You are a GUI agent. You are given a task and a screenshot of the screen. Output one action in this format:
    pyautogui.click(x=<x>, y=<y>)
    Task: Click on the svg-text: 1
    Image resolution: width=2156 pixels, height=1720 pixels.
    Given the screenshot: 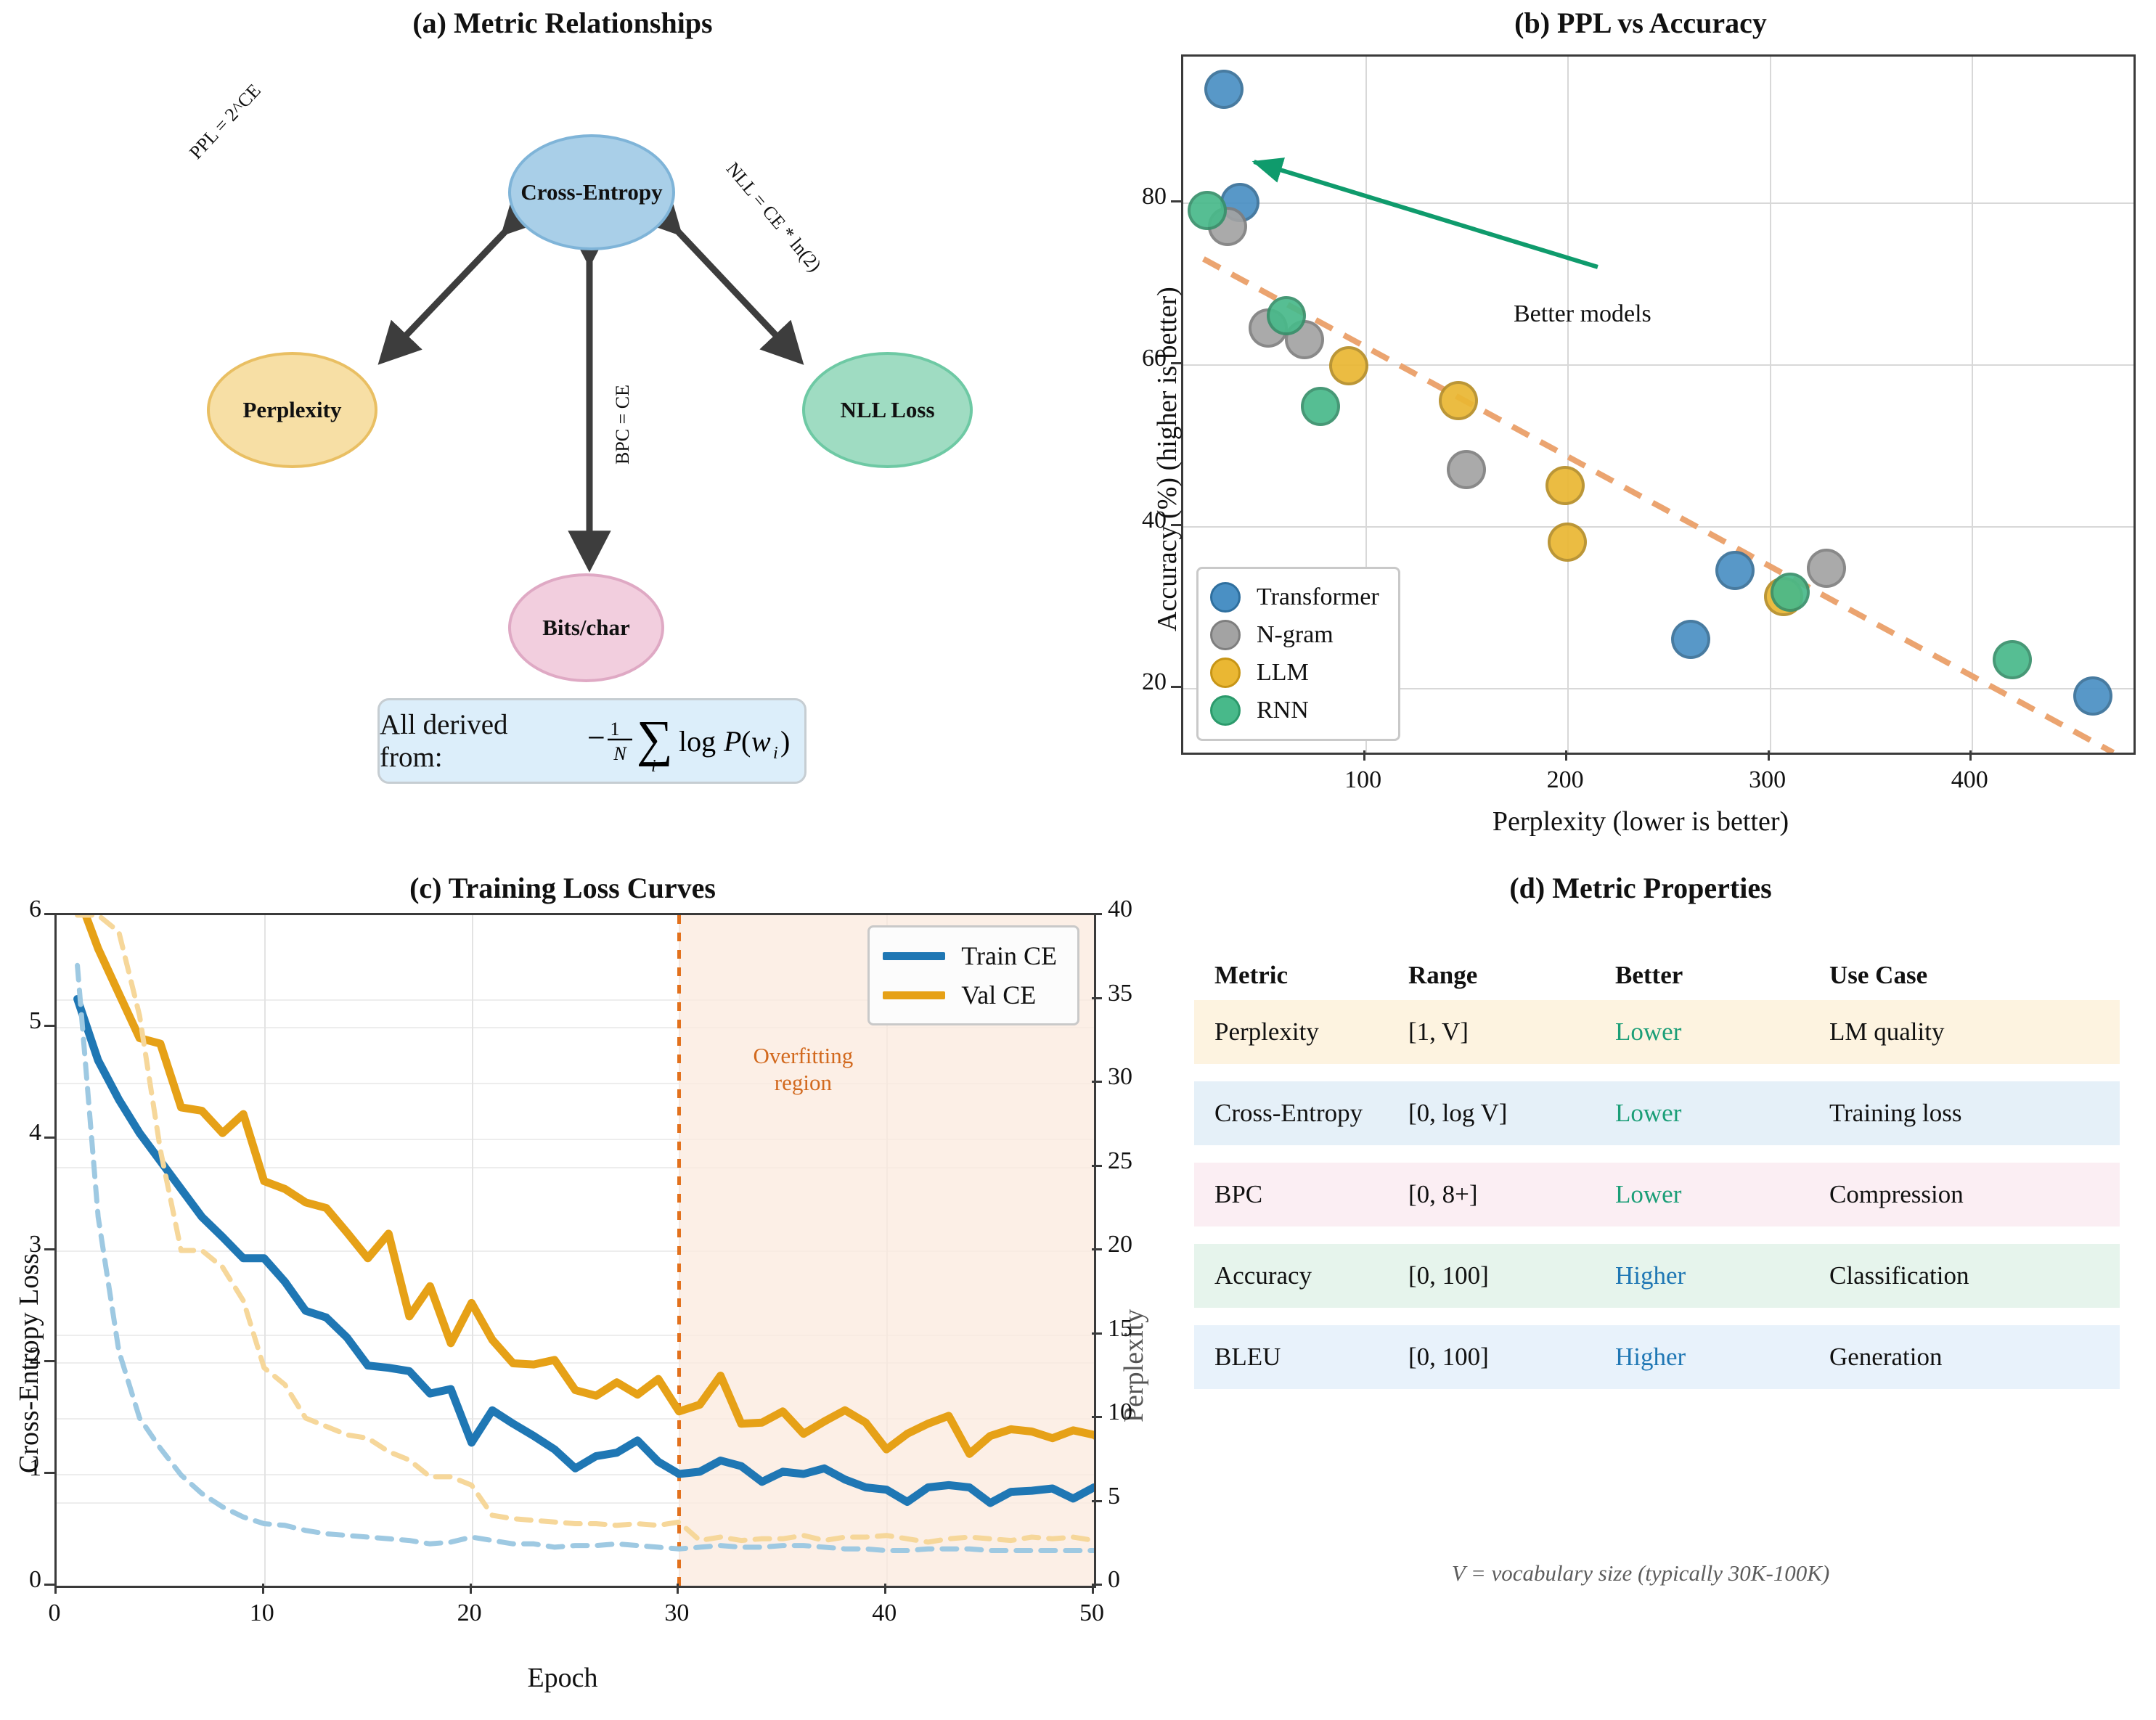 What is the action you would take?
    pyautogui.click(x=616, y=729)
    